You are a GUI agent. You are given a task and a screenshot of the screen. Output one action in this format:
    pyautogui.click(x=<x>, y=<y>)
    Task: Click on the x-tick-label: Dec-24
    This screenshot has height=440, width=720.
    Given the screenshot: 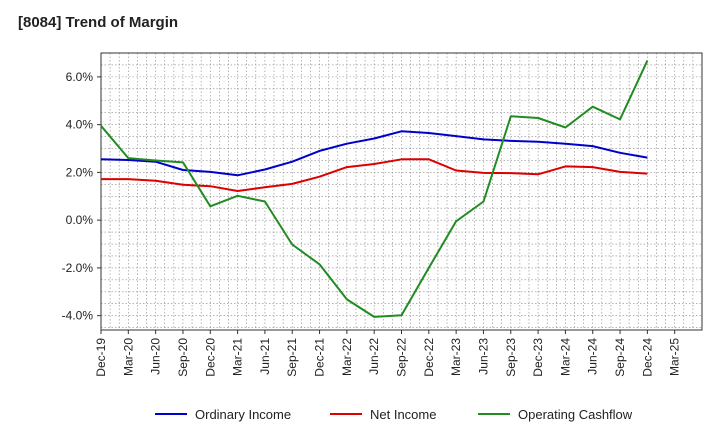 What is the action you would take?
    pyautogui.click(x=647, y=357)
    